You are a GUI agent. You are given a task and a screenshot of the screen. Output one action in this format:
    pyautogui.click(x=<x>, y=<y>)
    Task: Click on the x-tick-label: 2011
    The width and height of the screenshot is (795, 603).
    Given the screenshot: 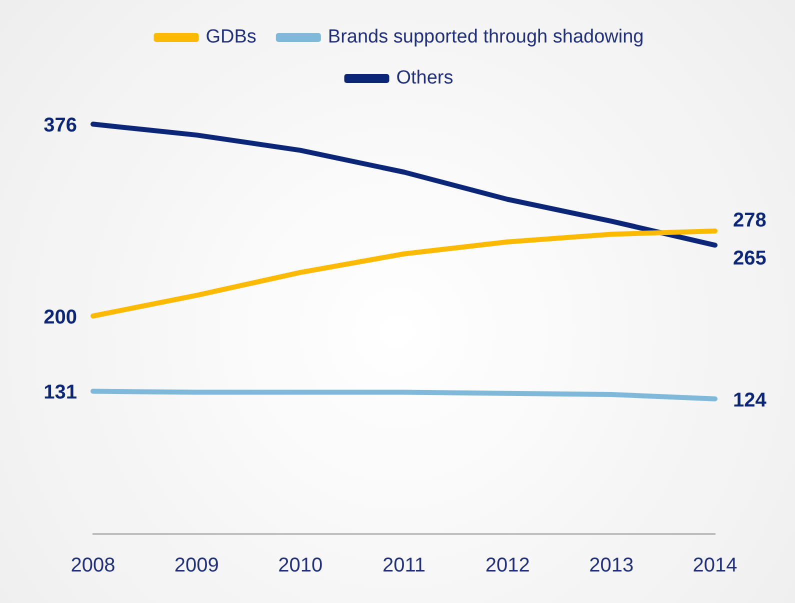 What is the action you would take?
    pyautogui.click(x=404, y=565)
    